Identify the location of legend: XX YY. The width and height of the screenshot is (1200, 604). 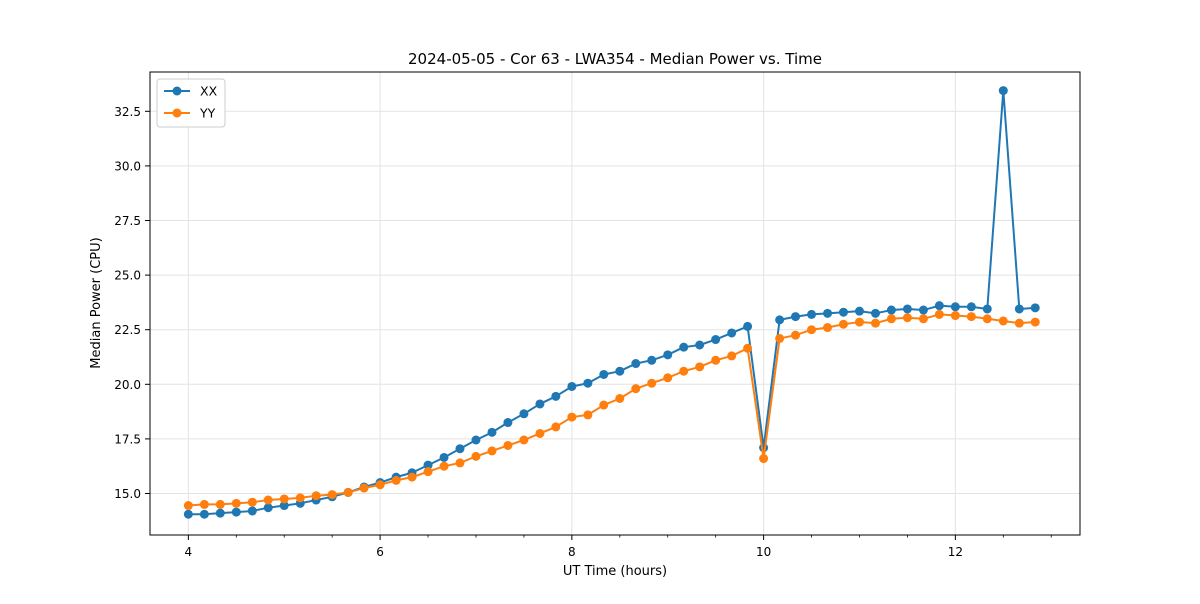
(191, 103).